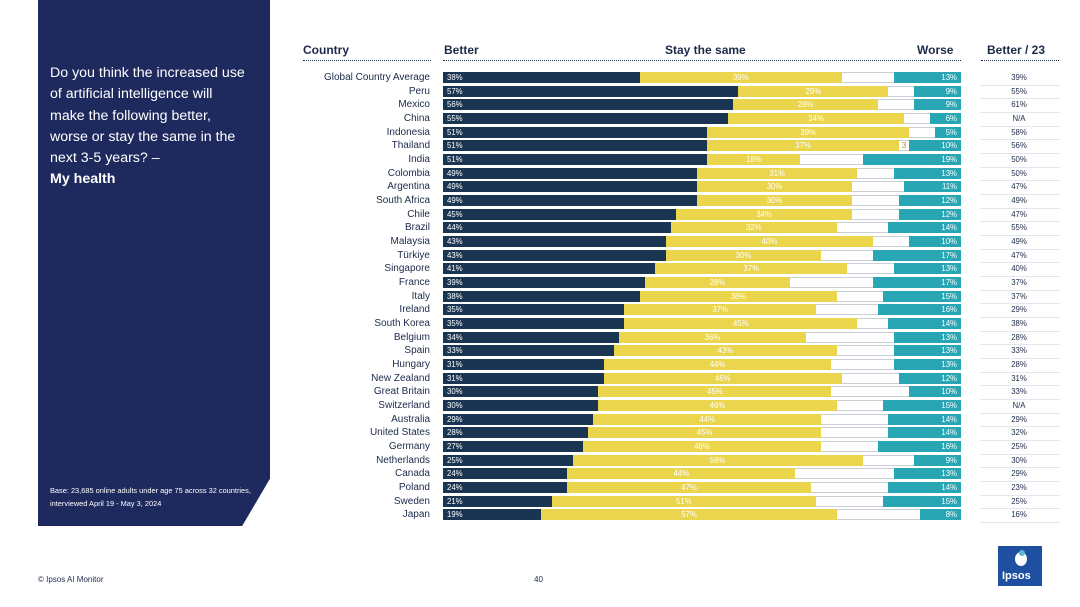  What do you see at coordinates (412, 474) in the screenshot?
I see `country-label: Canada` at bounding box center [412, 474].